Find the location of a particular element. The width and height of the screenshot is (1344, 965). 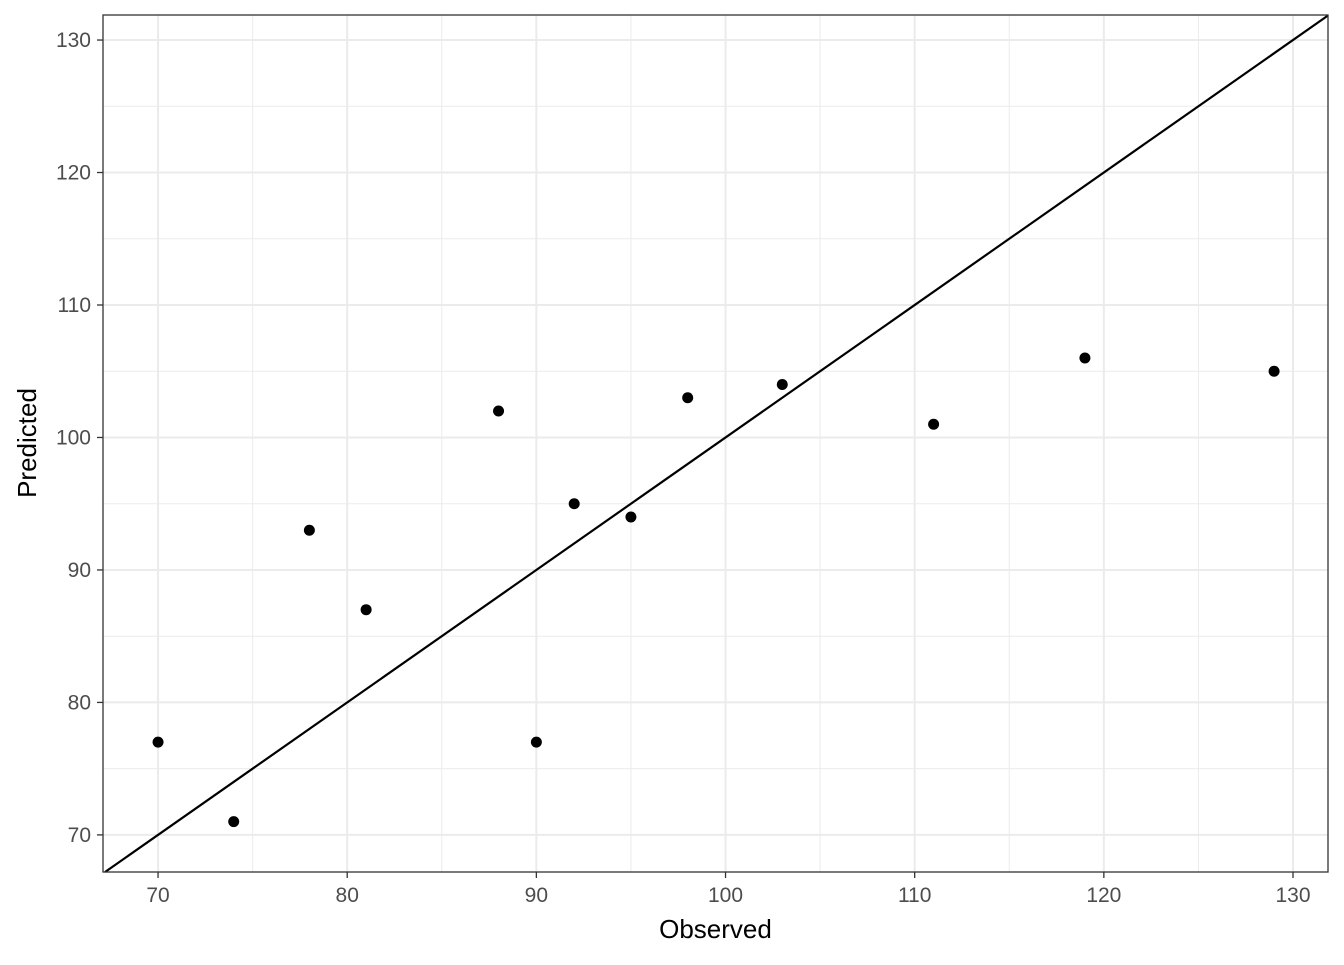

x-tick-label: 120 is located at coordinates (1103, 895).